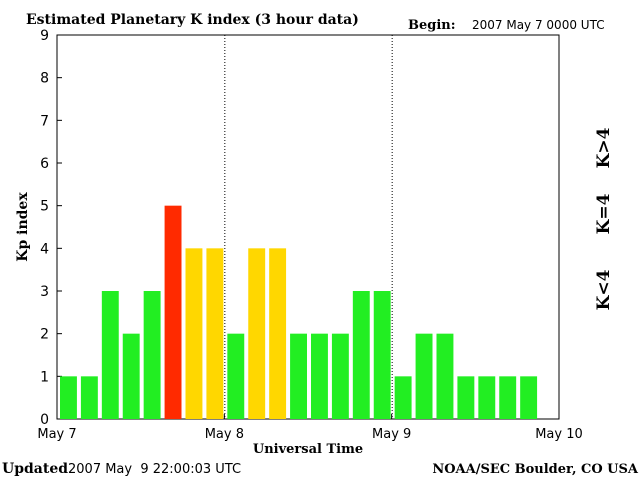 The image size is (640, 480). Describe the element at coordinates (308, 449) in the screenshot. I see `x-axis-title: Universal Time` at that location.